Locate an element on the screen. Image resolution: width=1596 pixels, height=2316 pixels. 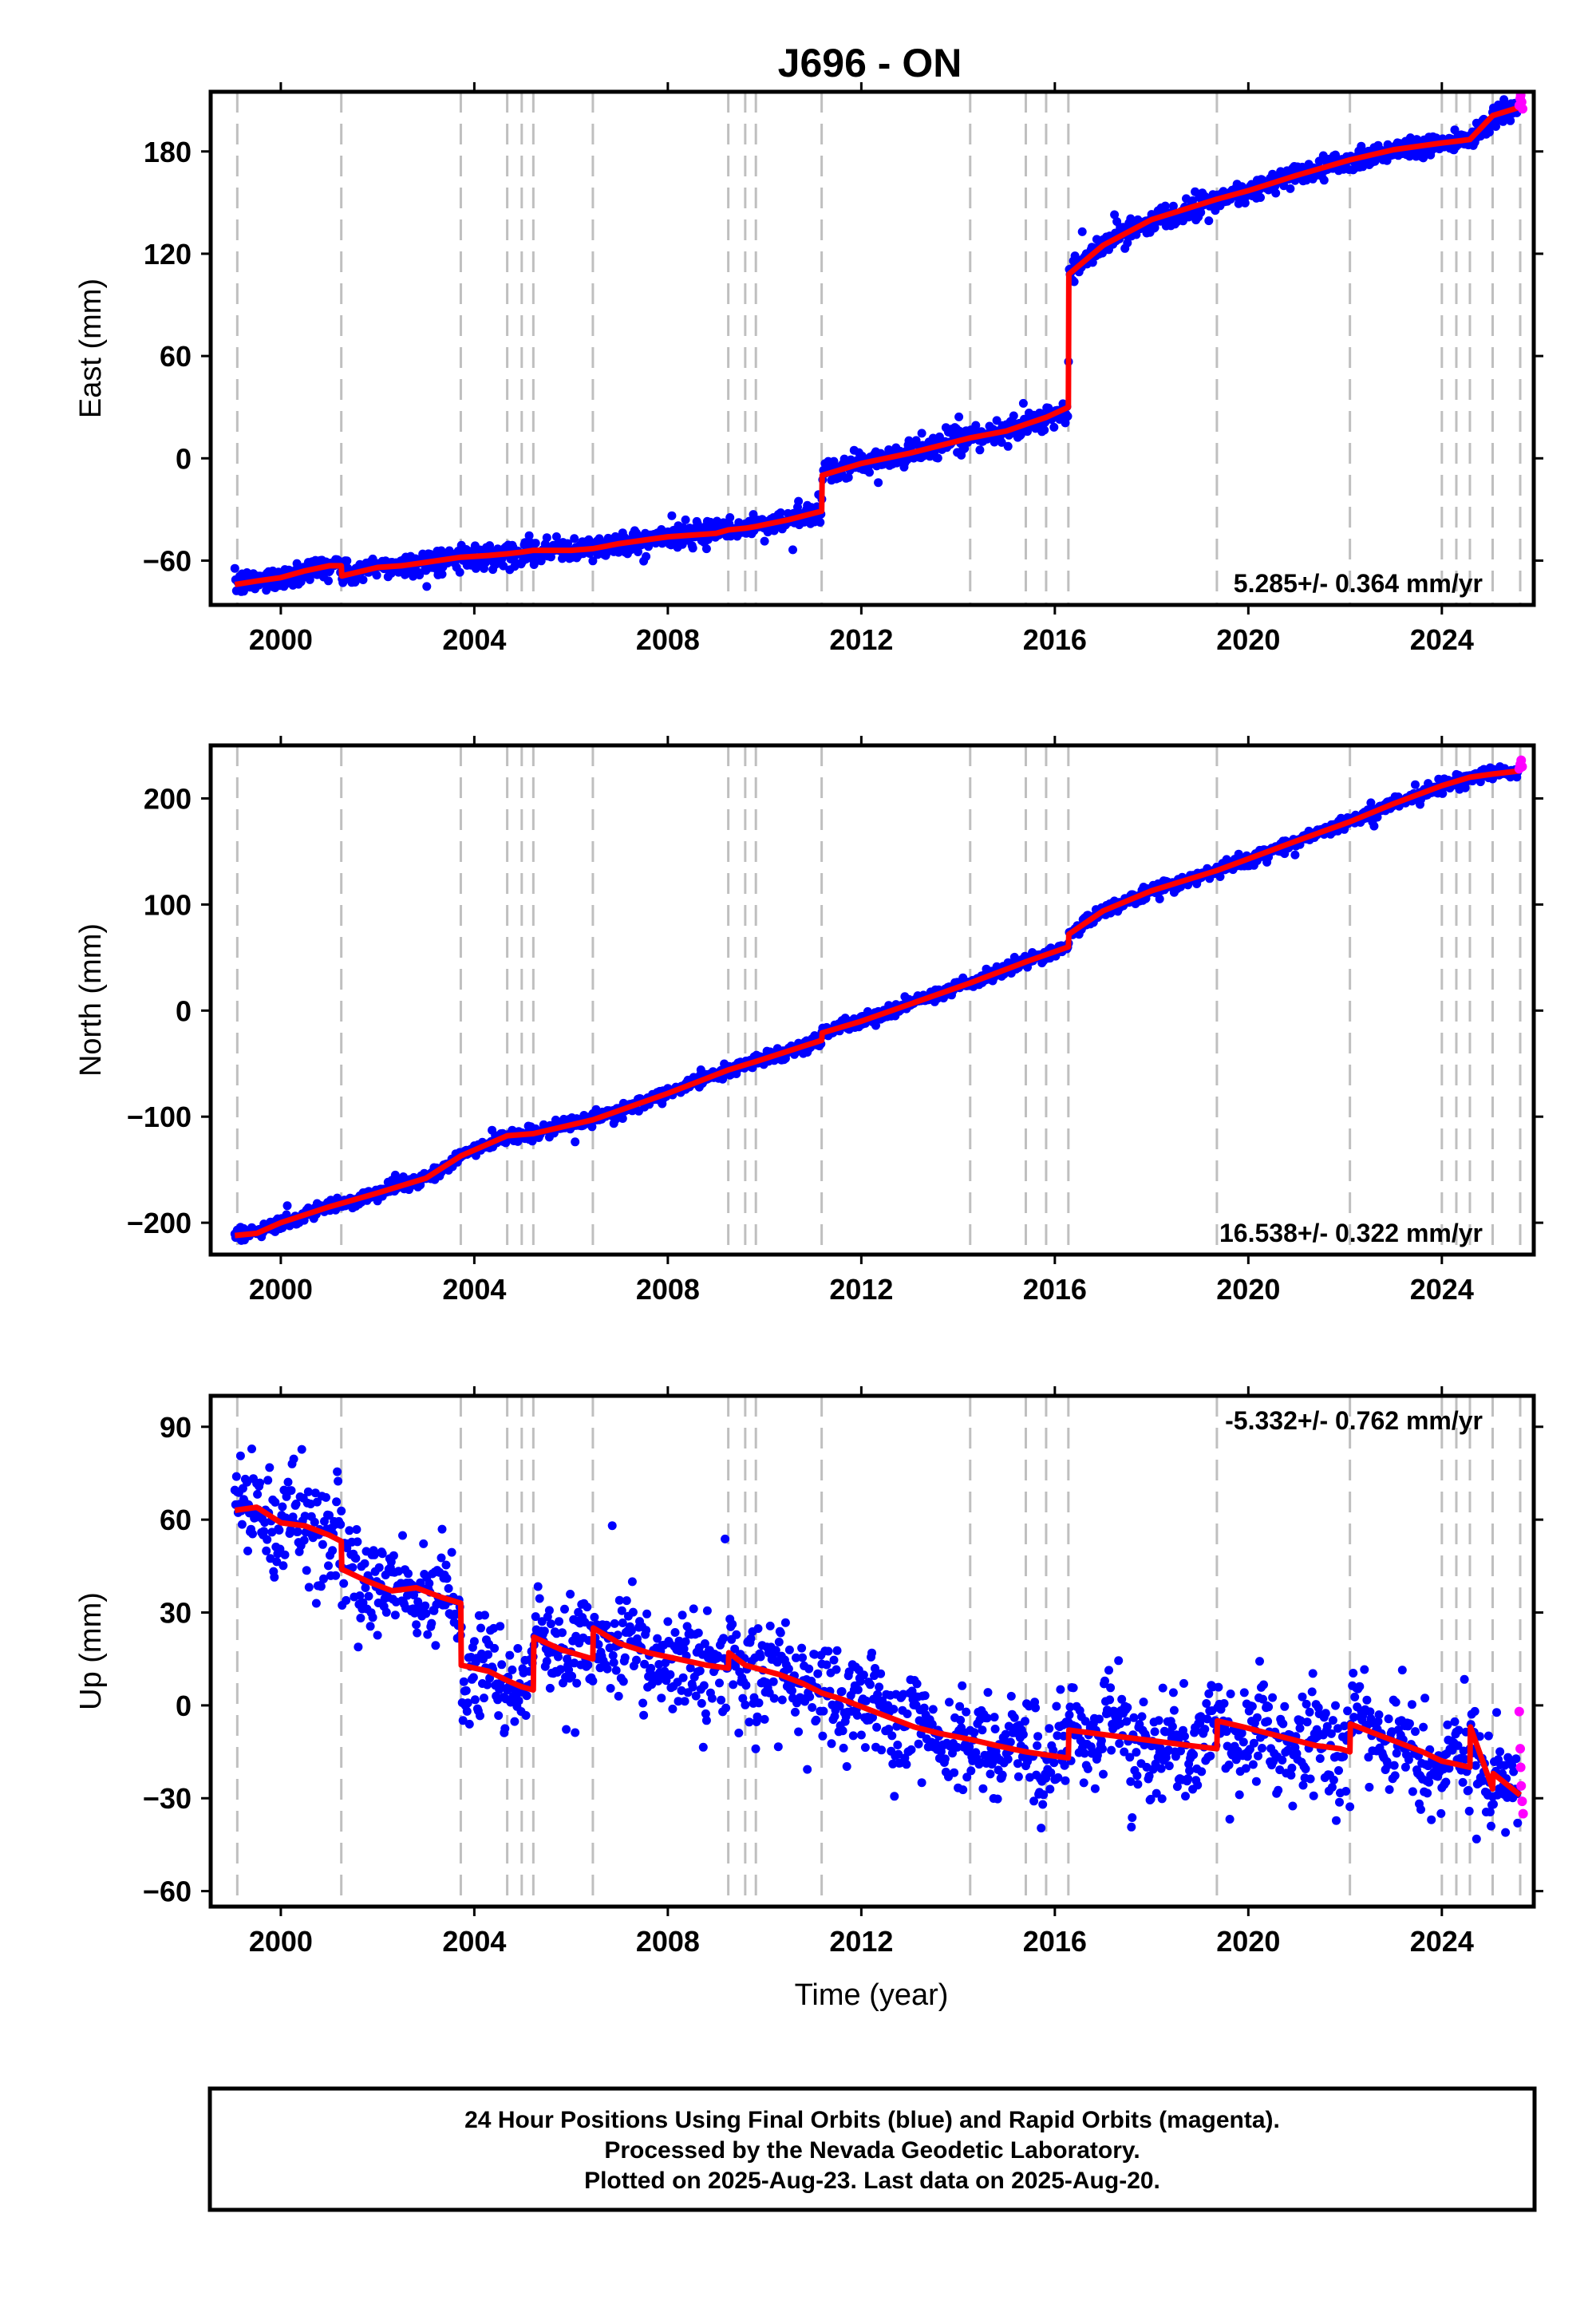
y-tick-label: 180 is located at coordinates (168, 152).